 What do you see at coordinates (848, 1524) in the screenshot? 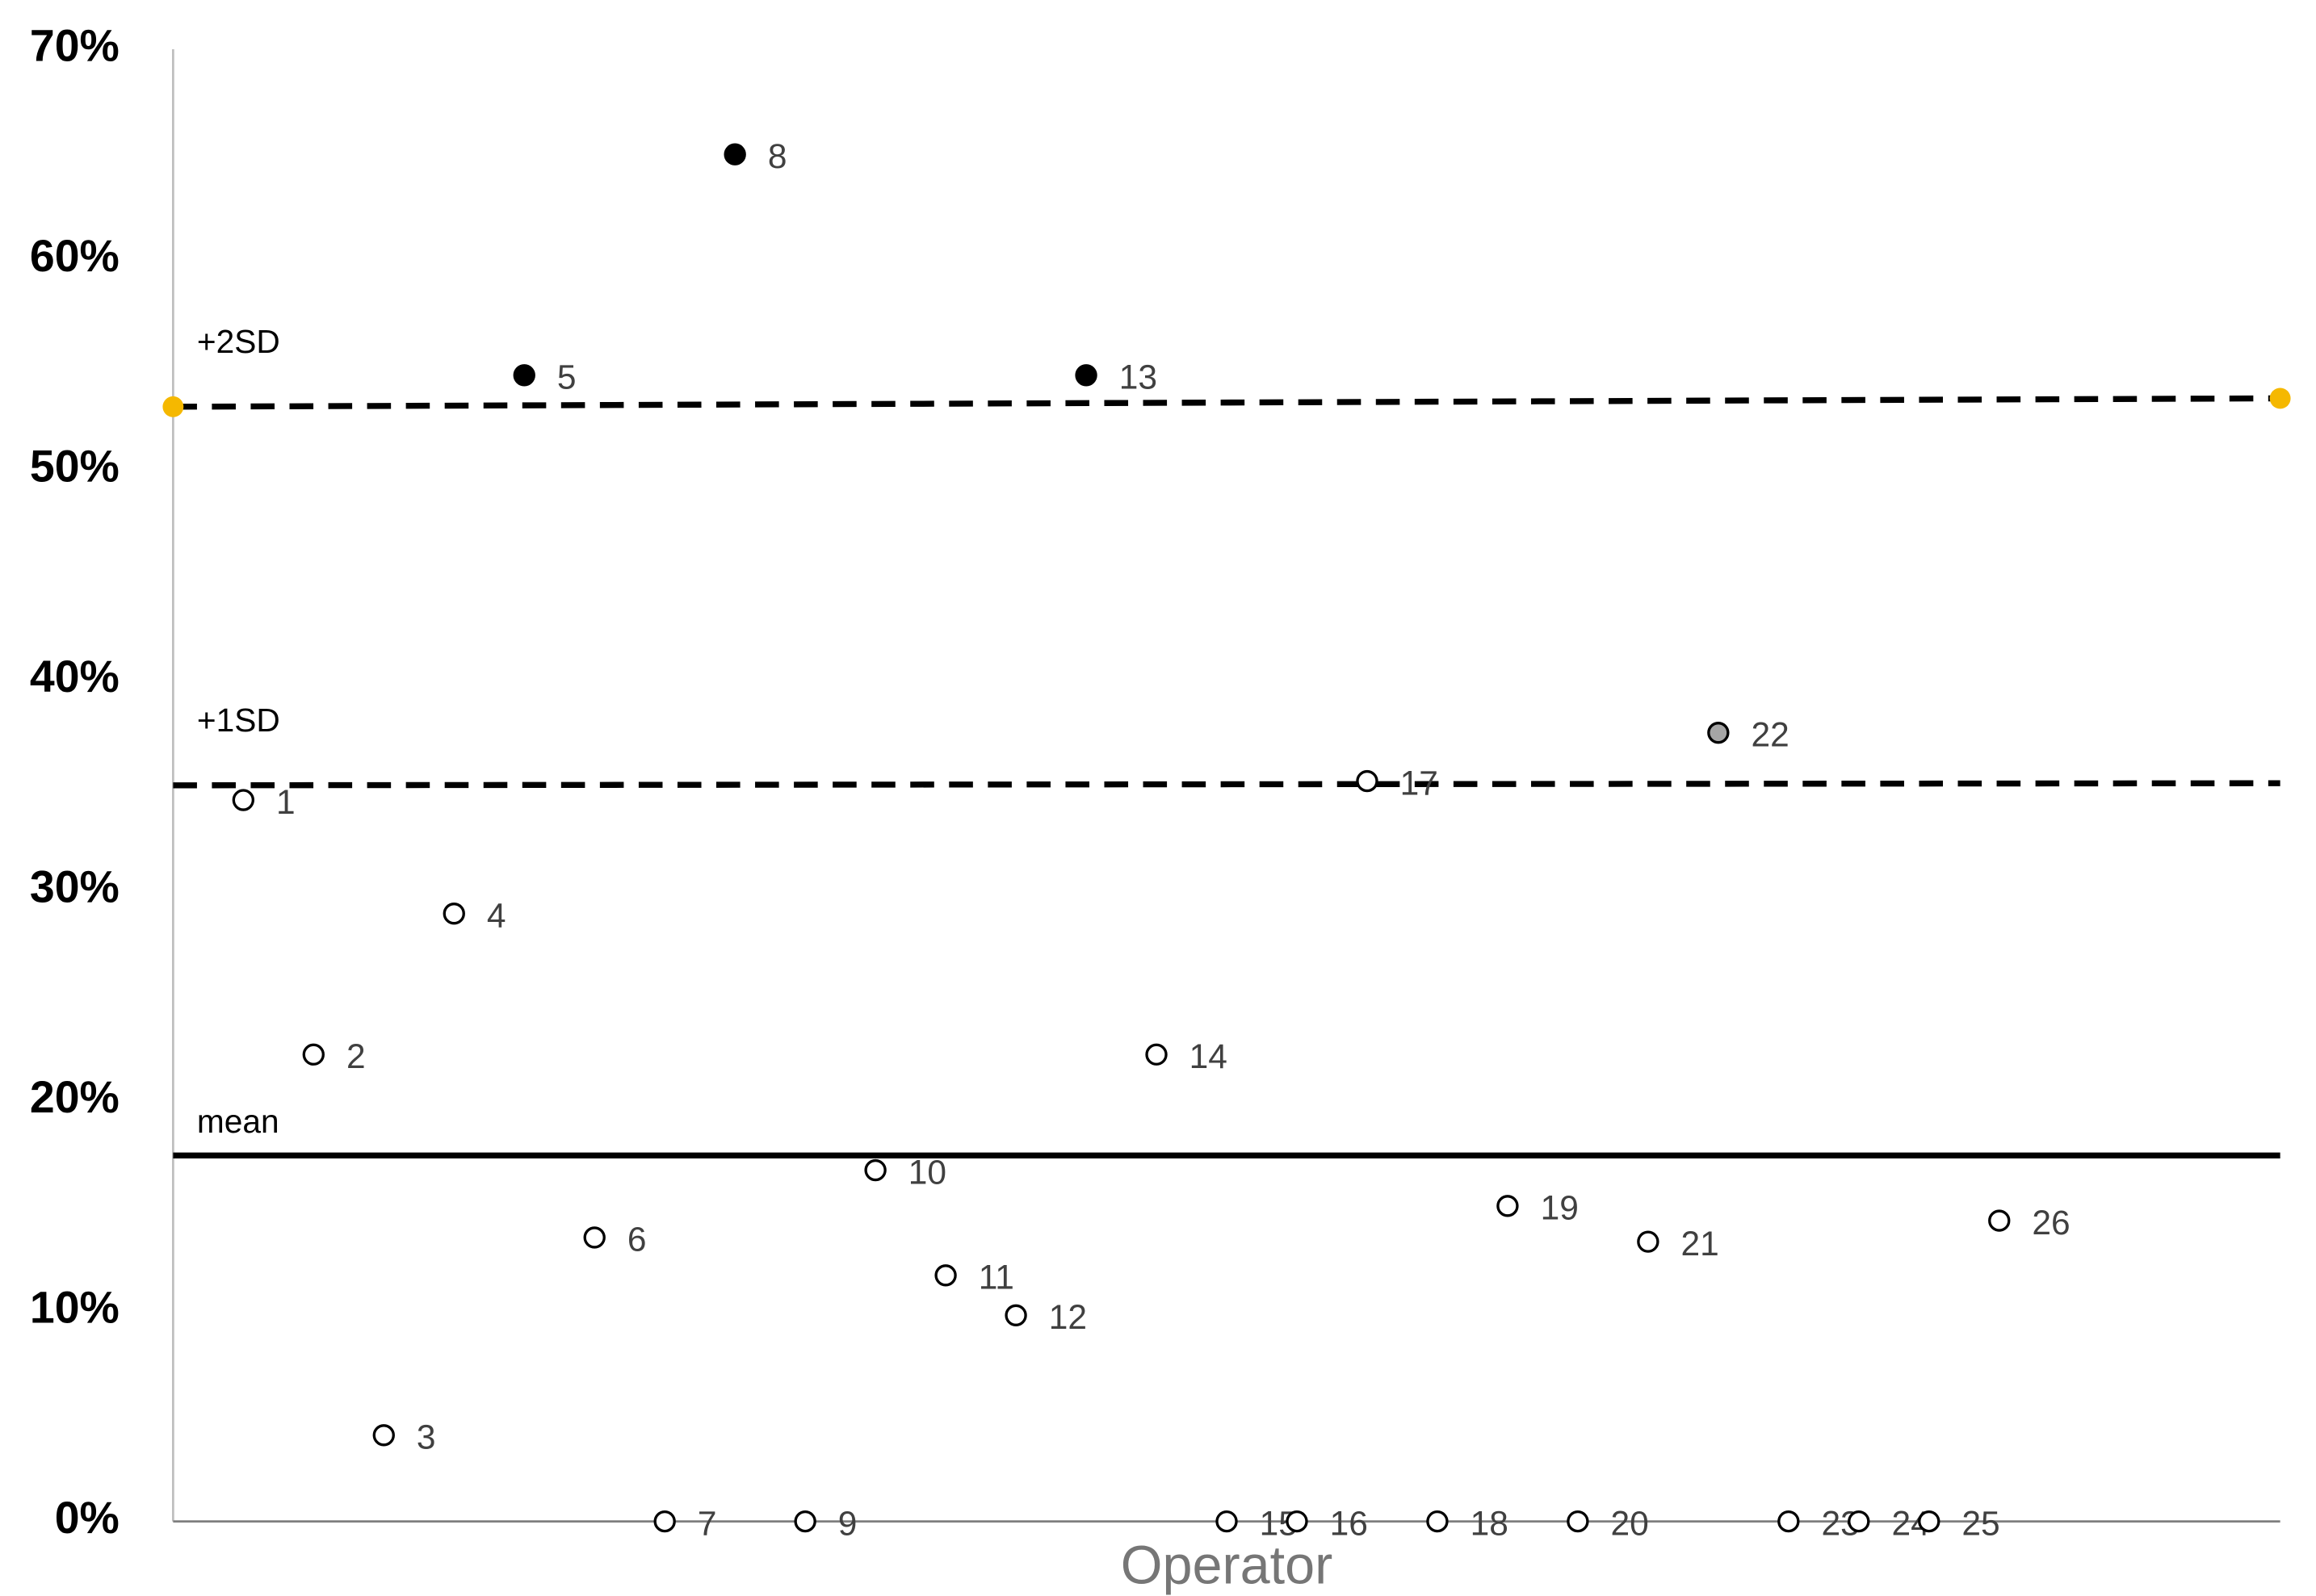
I see `point-label: 9` at bounding box center [848, 1524].